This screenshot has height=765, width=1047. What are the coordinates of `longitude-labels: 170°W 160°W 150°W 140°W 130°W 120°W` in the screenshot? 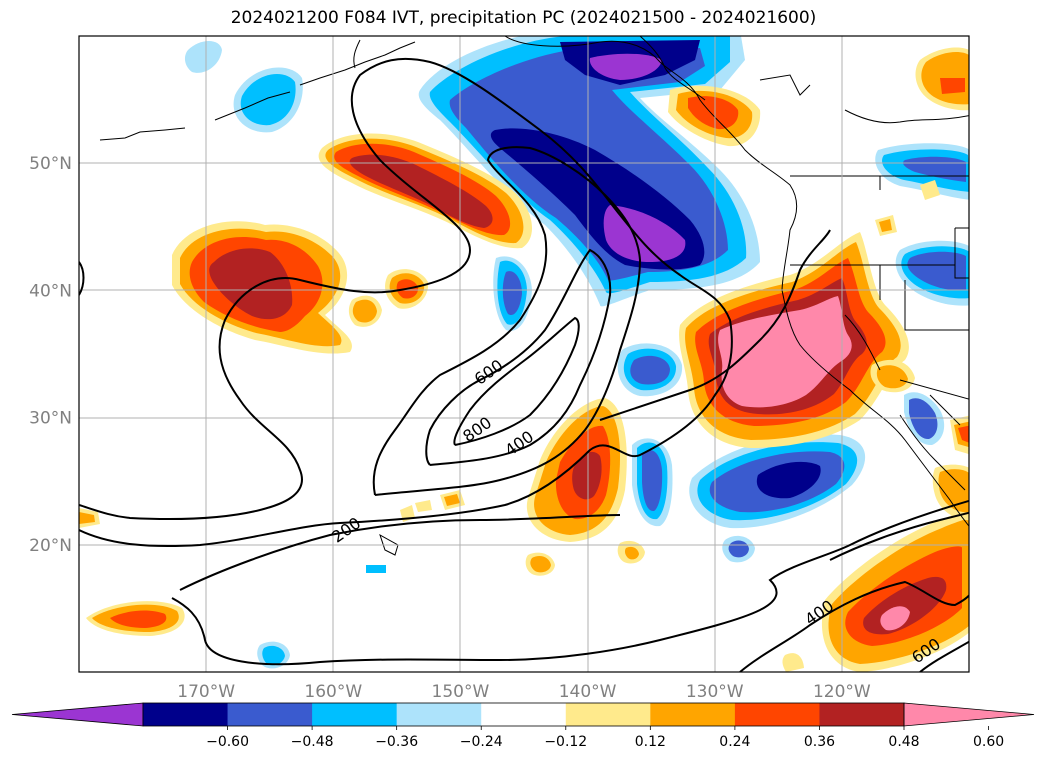 It's located at (524, 692).